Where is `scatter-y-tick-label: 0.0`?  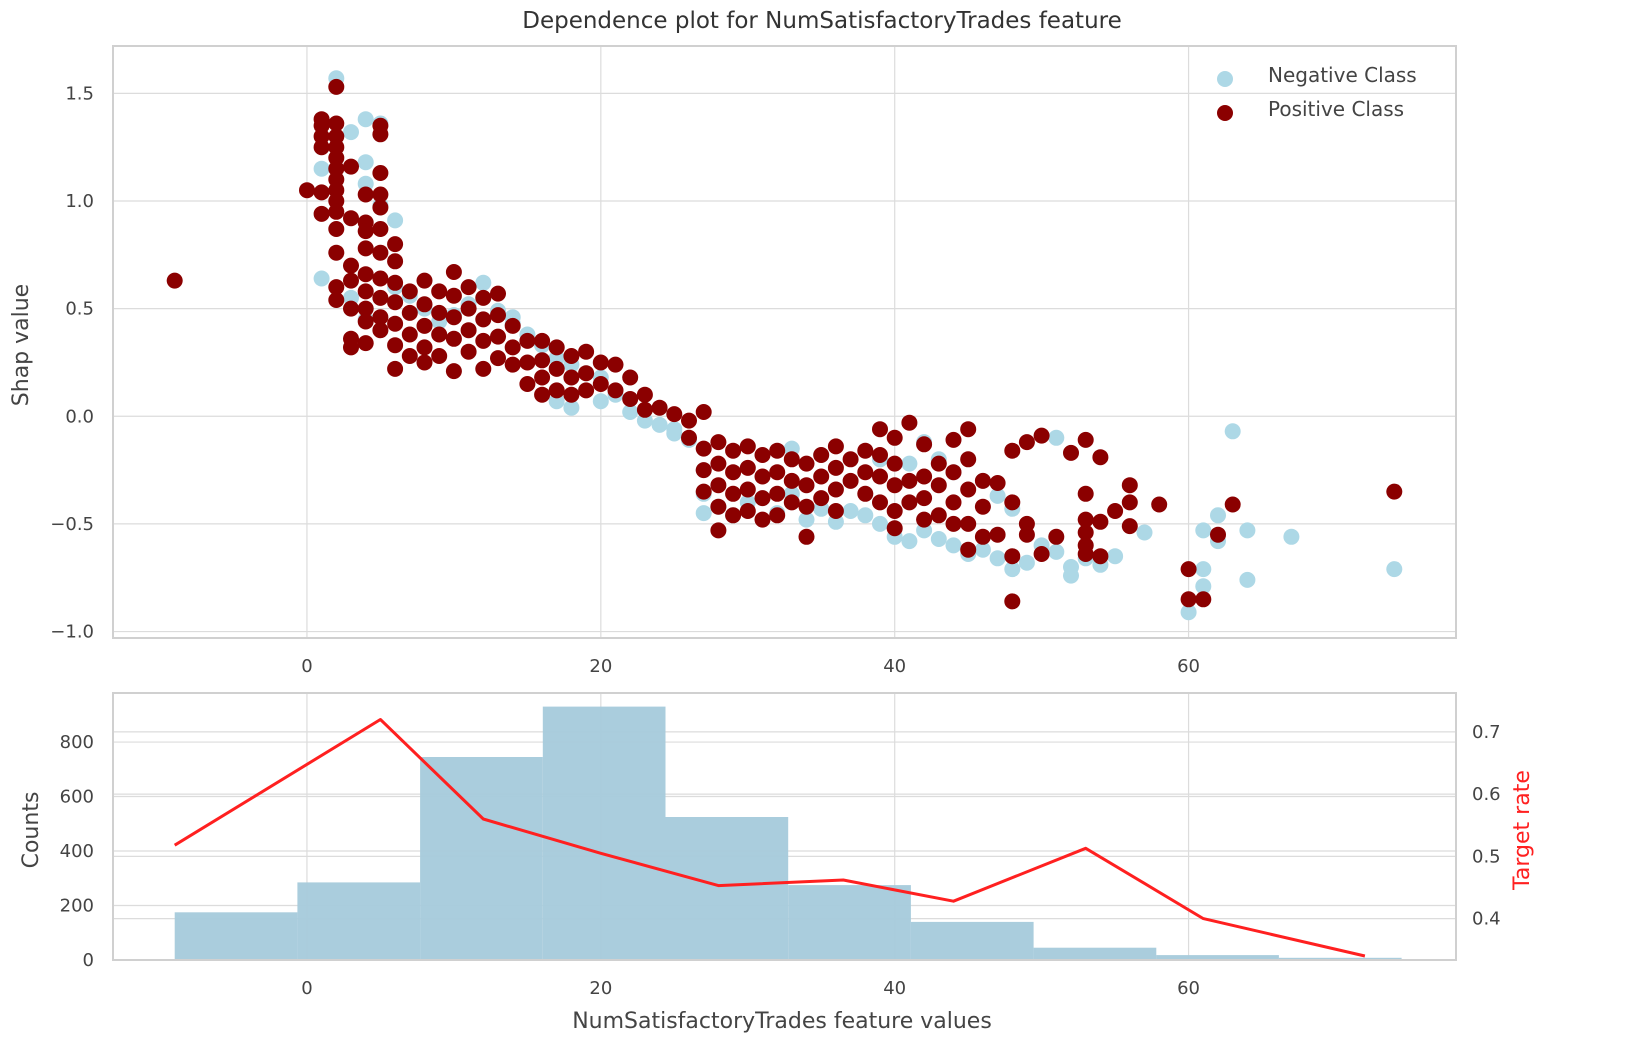
scatter-y-tick-label: 0.0 is located at coordinates (79, 416).